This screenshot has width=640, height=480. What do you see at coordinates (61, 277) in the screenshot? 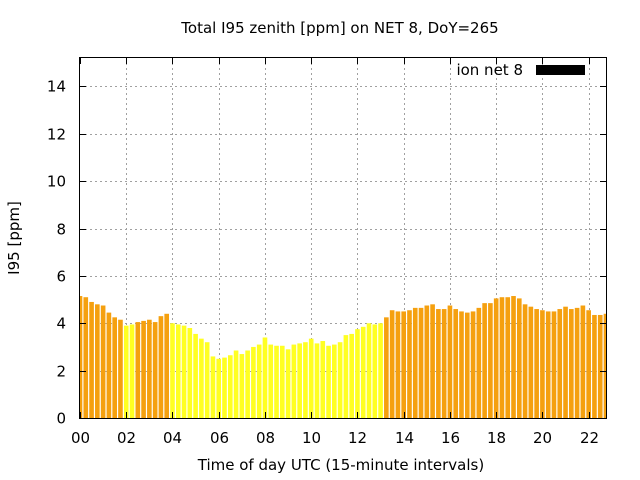
I see `y-tick-label: 6` at bounding box center [61, 277].